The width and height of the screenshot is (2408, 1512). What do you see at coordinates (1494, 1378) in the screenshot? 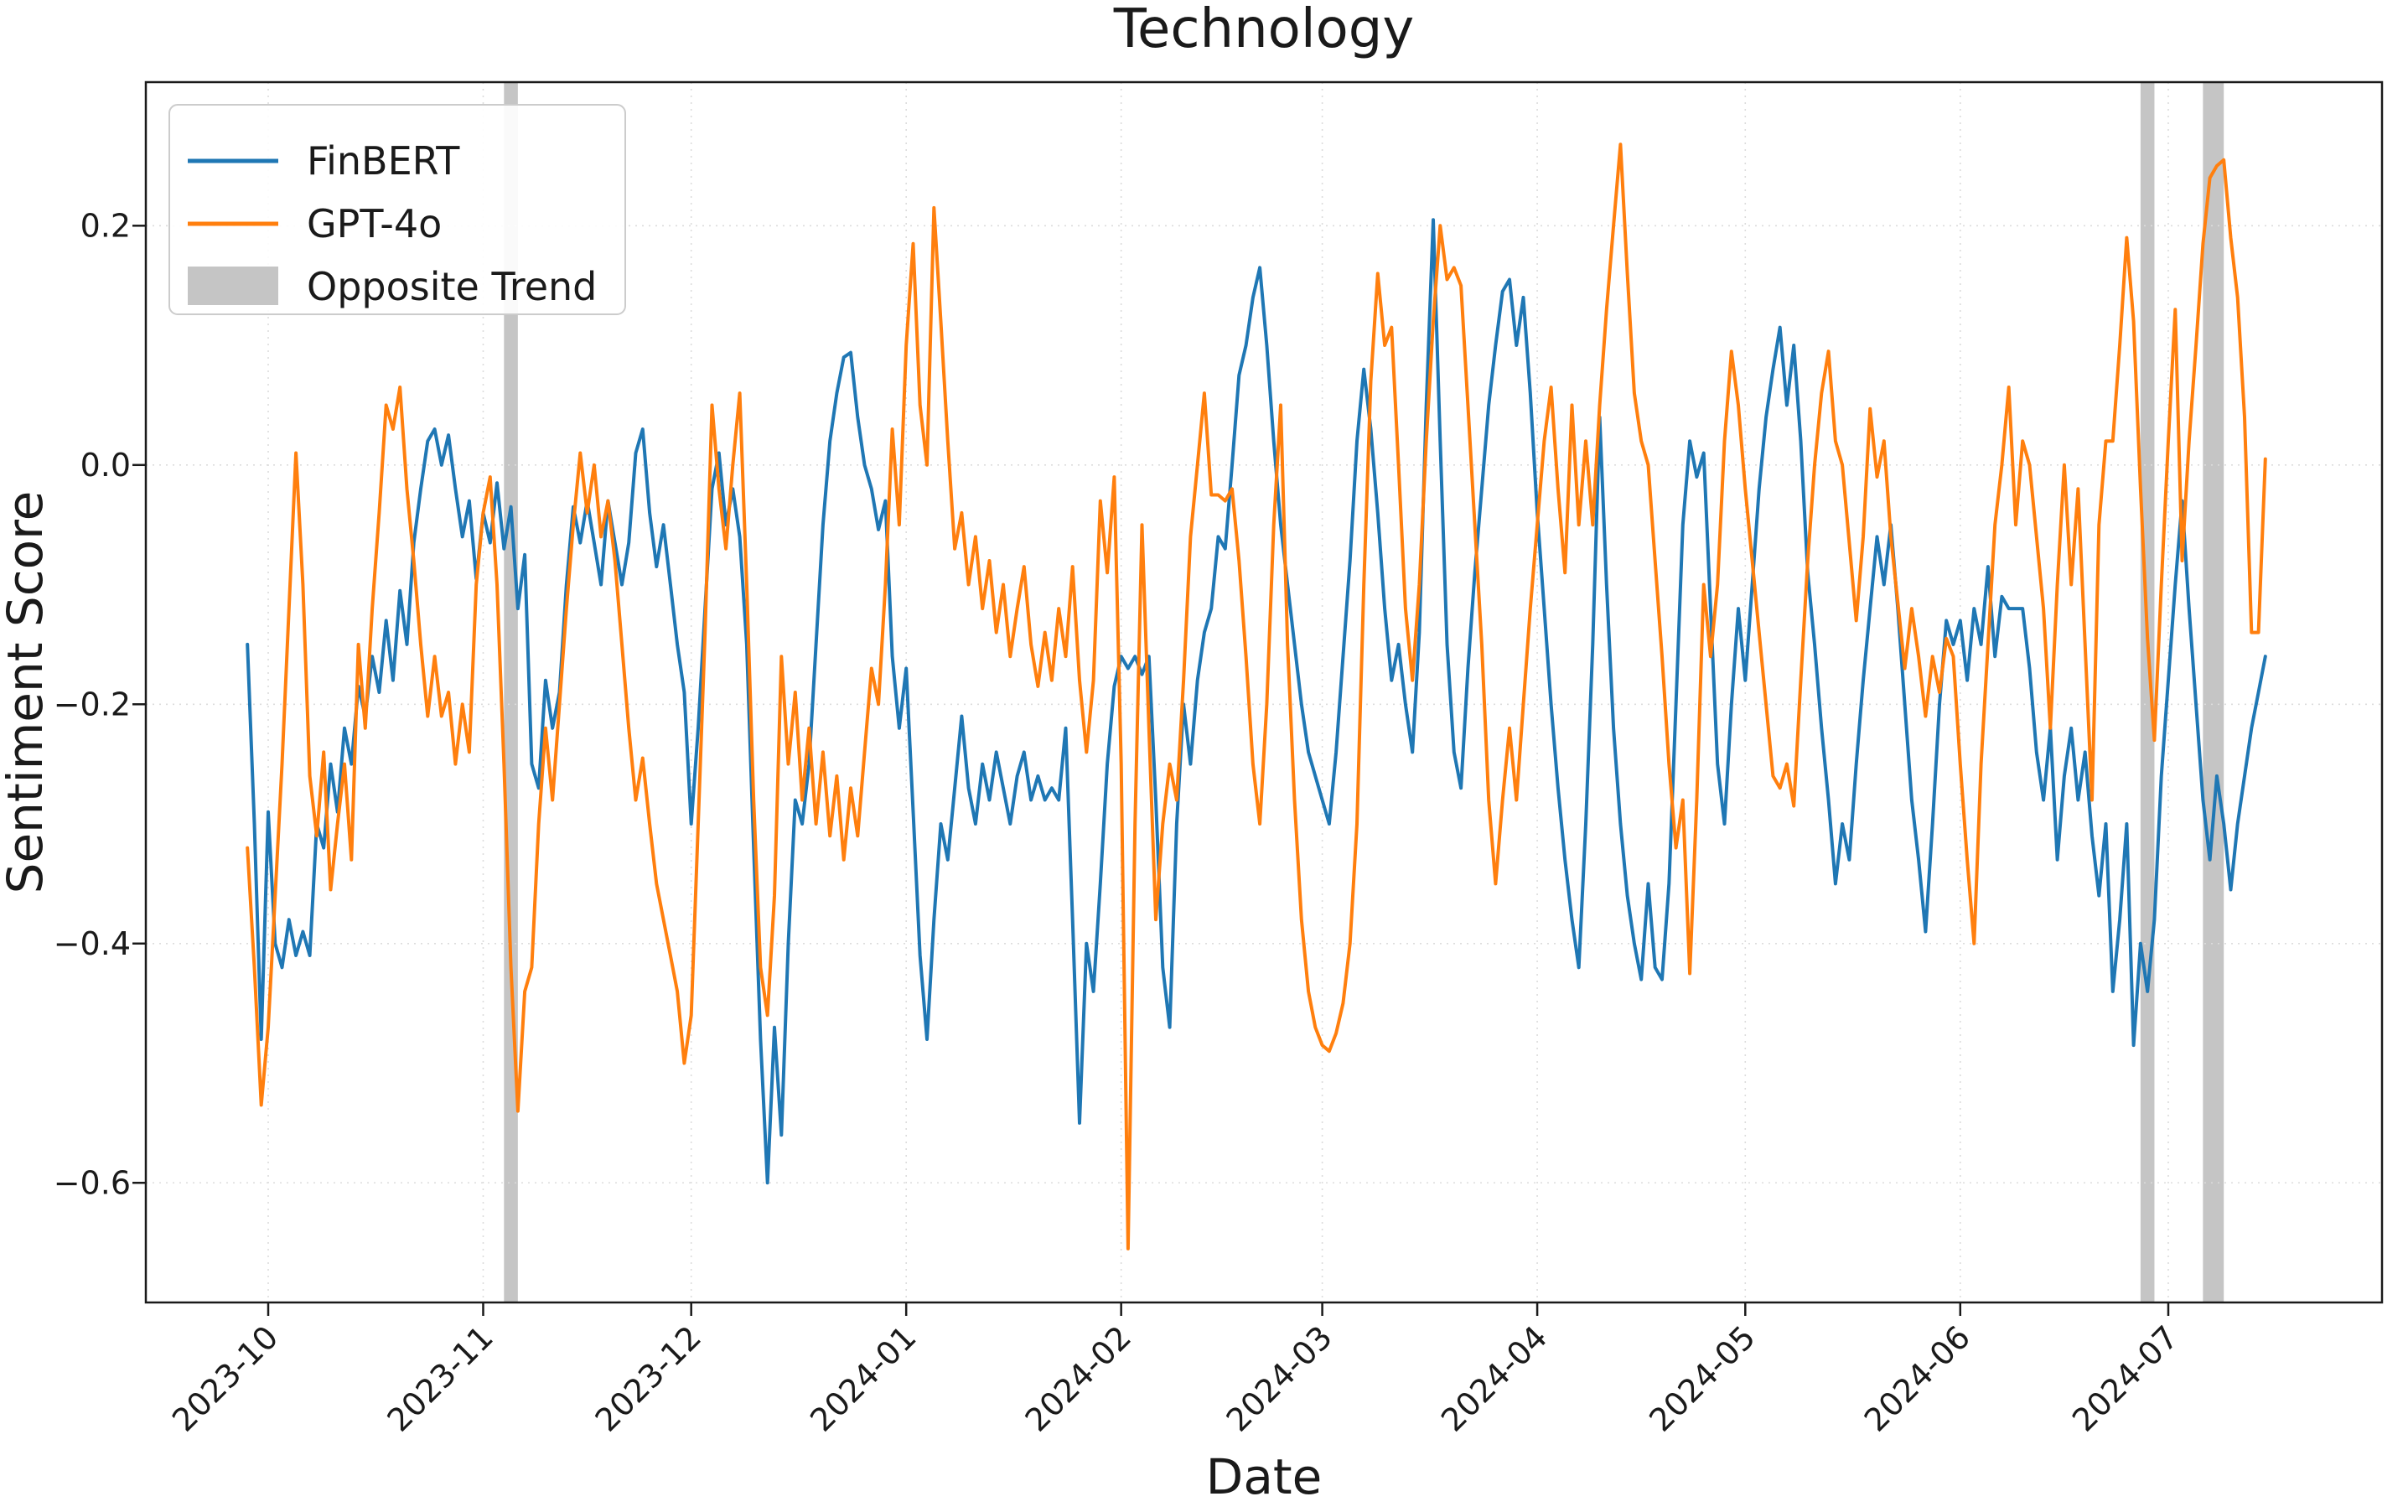
I see `x-tick-label: 2024-04` at bounding box center [1494, 1378].